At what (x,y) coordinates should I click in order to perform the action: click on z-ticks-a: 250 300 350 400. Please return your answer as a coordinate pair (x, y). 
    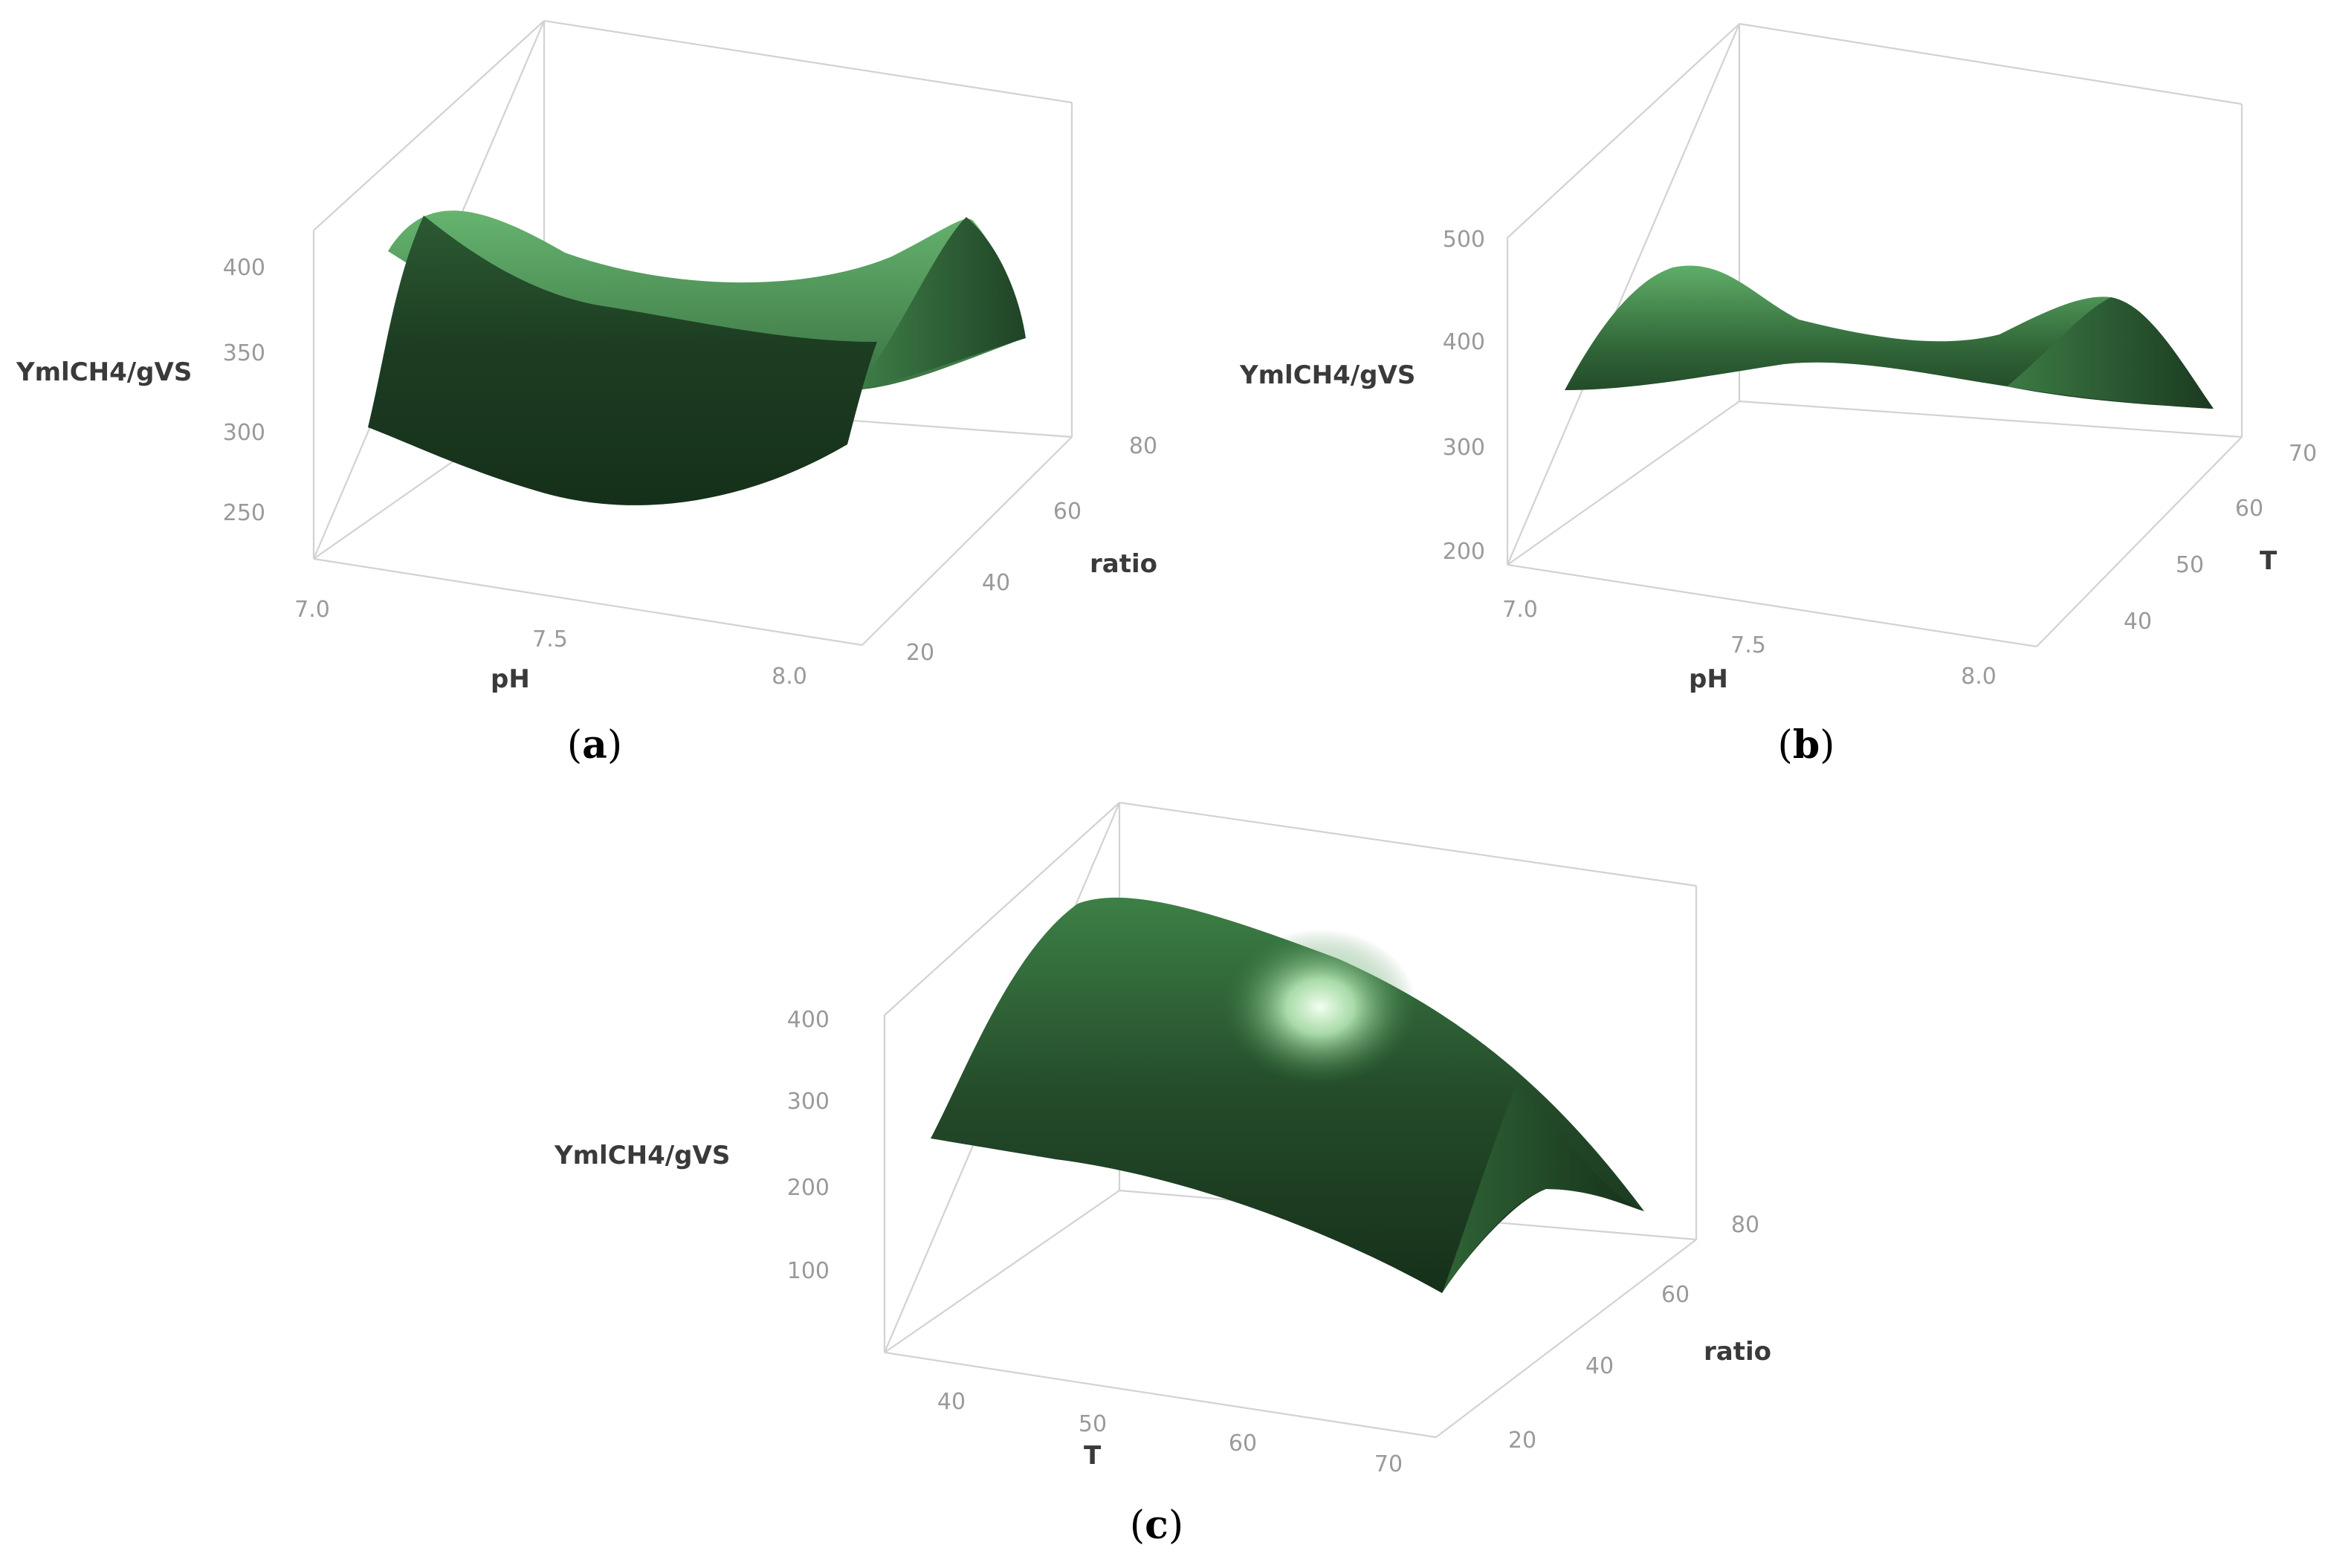
    Looking at the image, I should click on (244, 390).